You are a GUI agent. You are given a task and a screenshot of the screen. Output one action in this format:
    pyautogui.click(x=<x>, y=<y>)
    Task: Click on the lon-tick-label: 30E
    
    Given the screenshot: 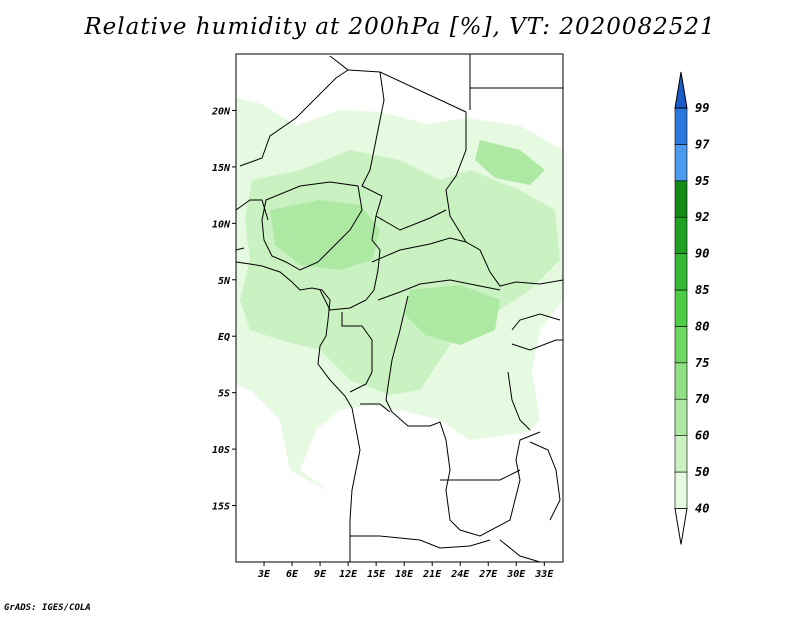 What is the action you would take?
    pyautogui.click(x=516, y=574)
    